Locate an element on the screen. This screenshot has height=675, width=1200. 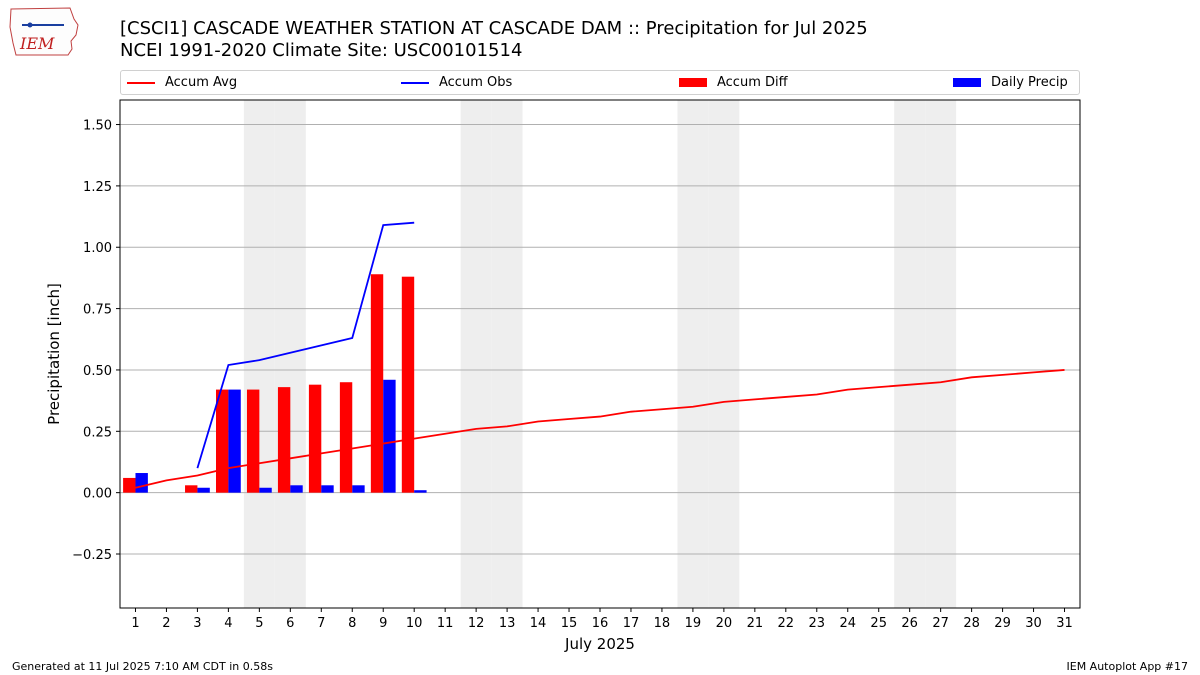
y-tick-label: 0.75 is located at coordinates (97, 310).